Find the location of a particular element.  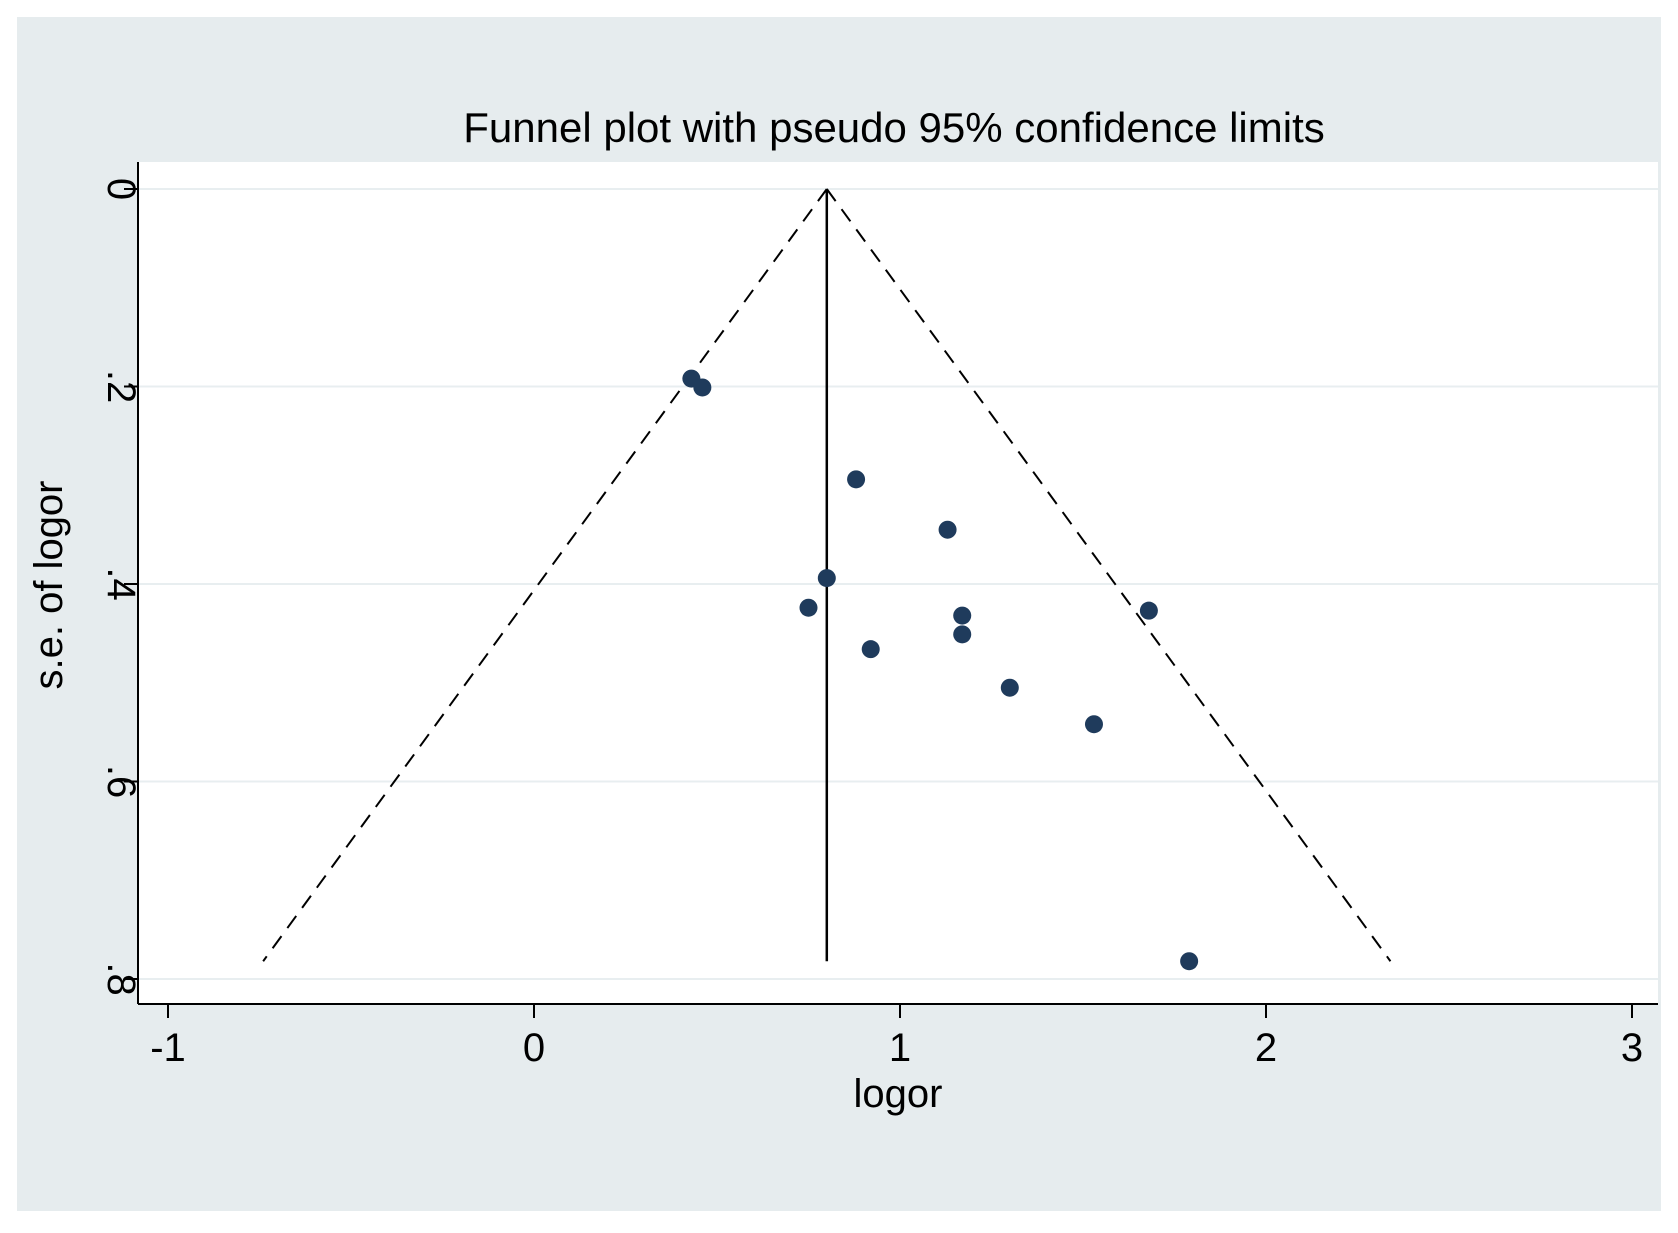

y-tick-label: .6 is located at coordinates (121, 781).